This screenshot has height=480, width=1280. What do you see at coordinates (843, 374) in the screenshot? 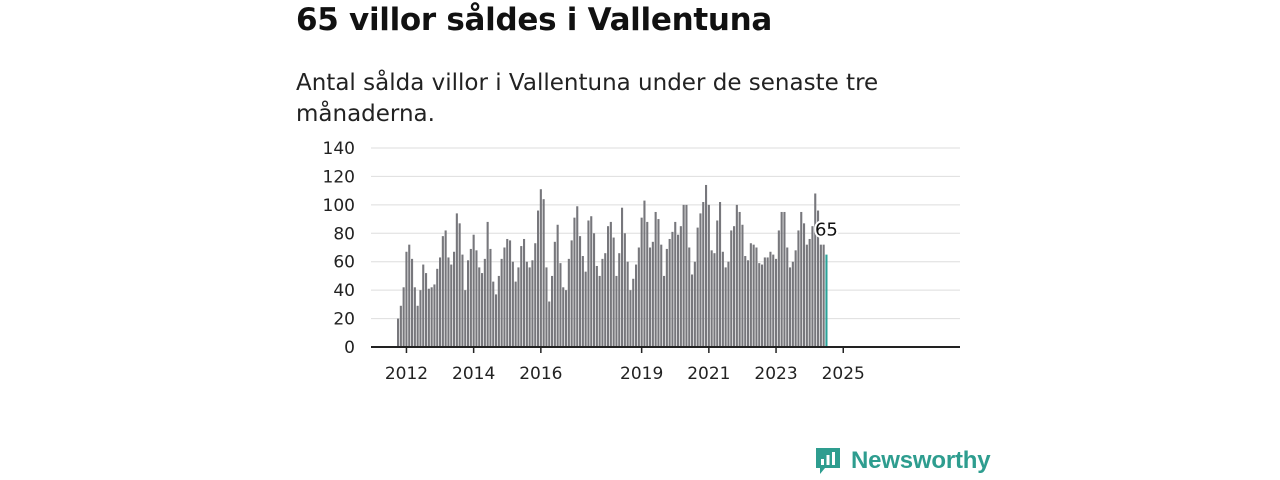
I see `x-tick-label: 2025` at bounding box center [843, 374].